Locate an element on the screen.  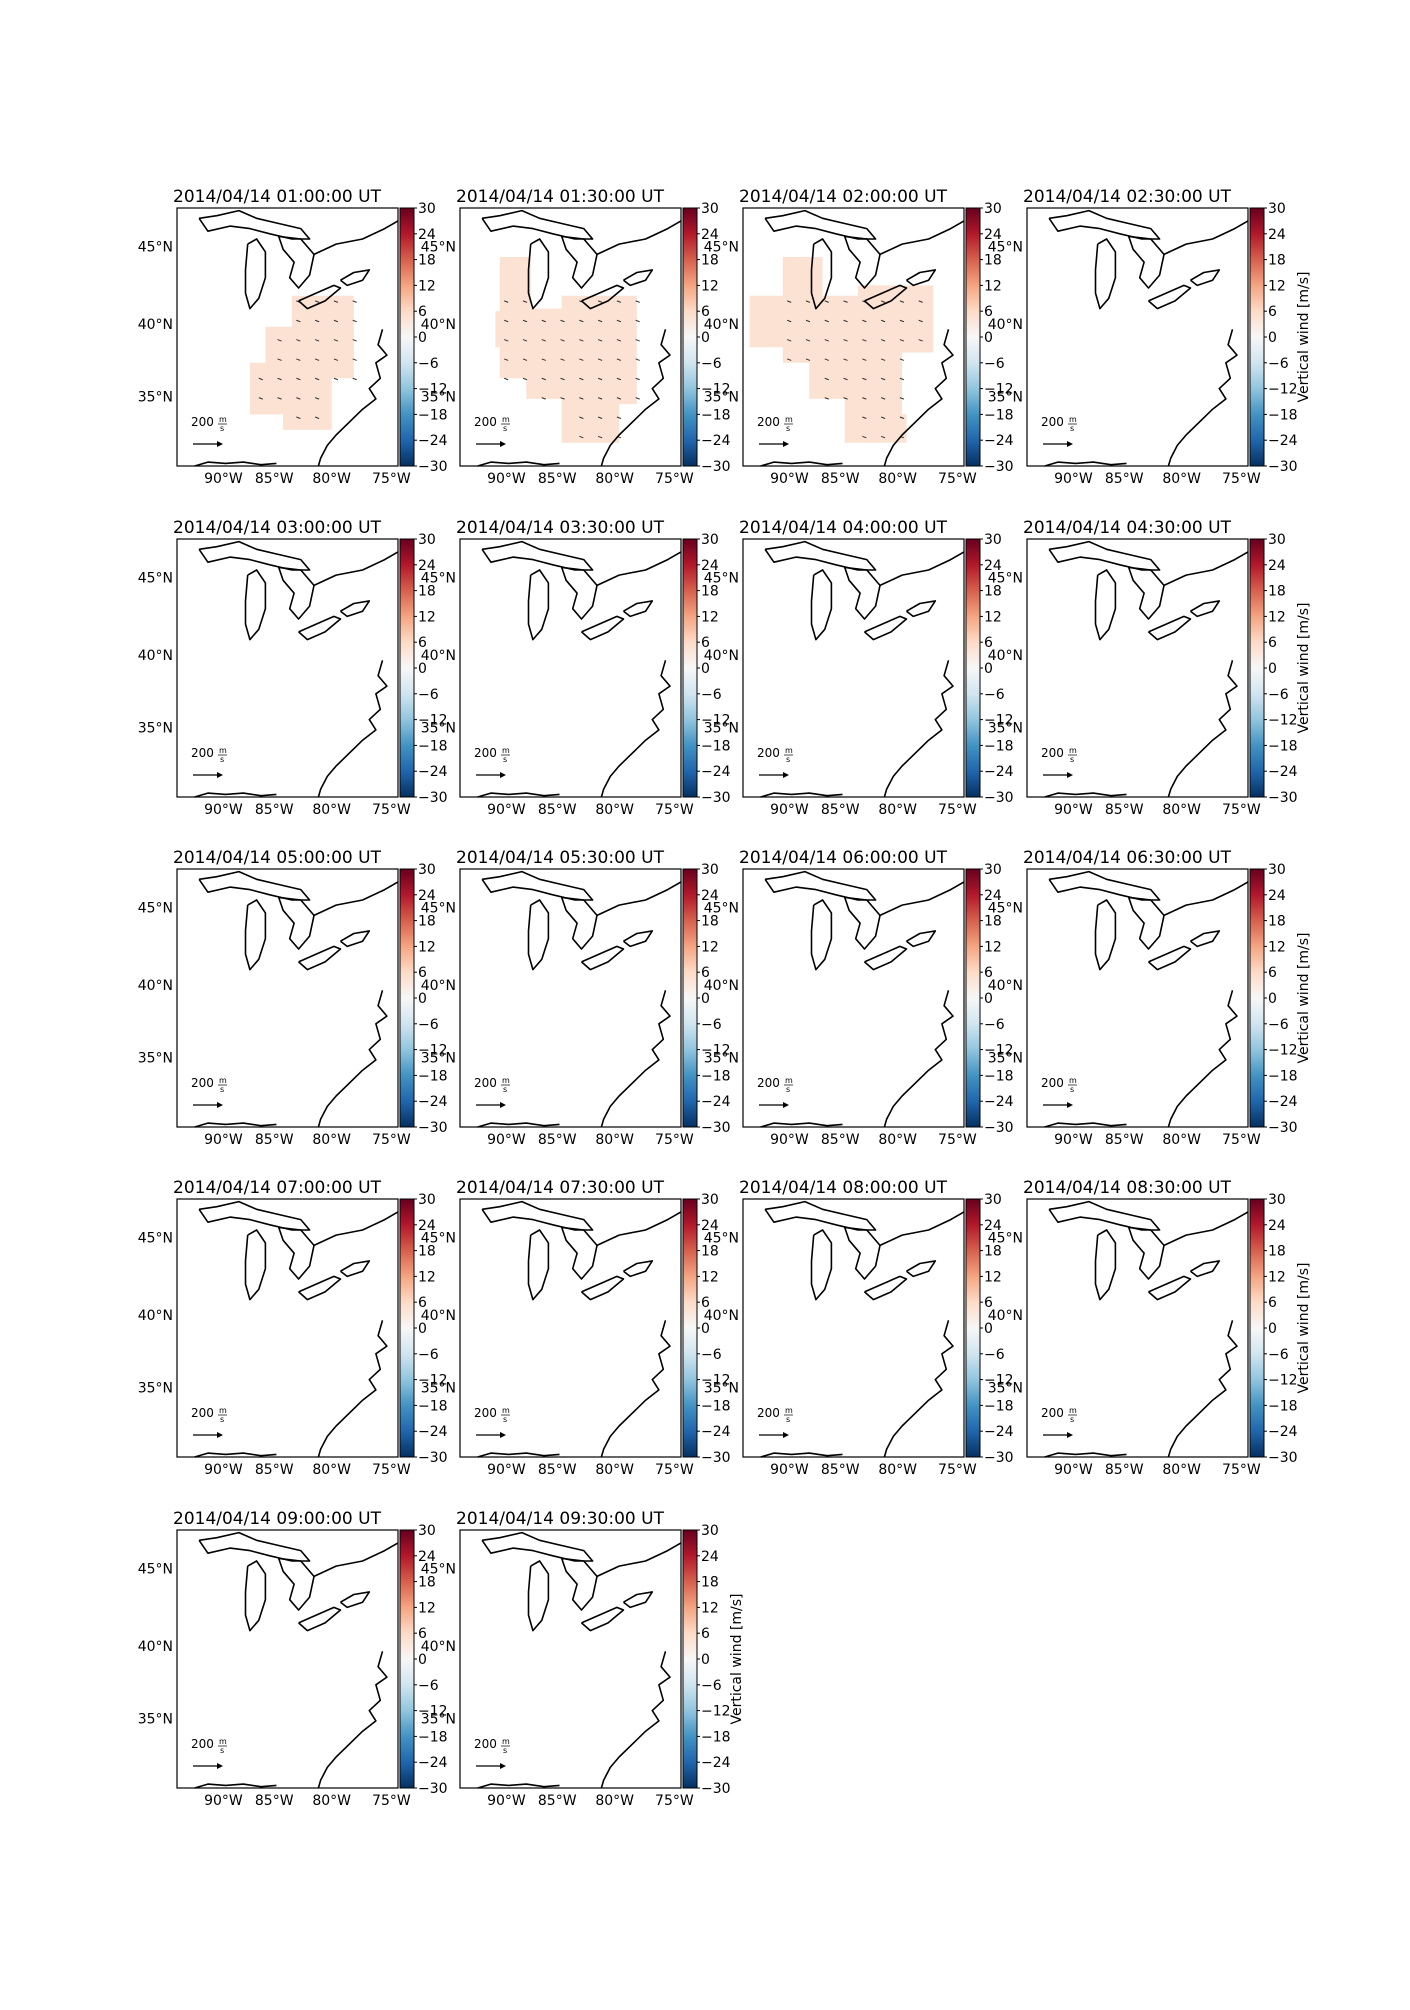
colorbar-tick-label: −30 is located at coordinates (716, 1789).